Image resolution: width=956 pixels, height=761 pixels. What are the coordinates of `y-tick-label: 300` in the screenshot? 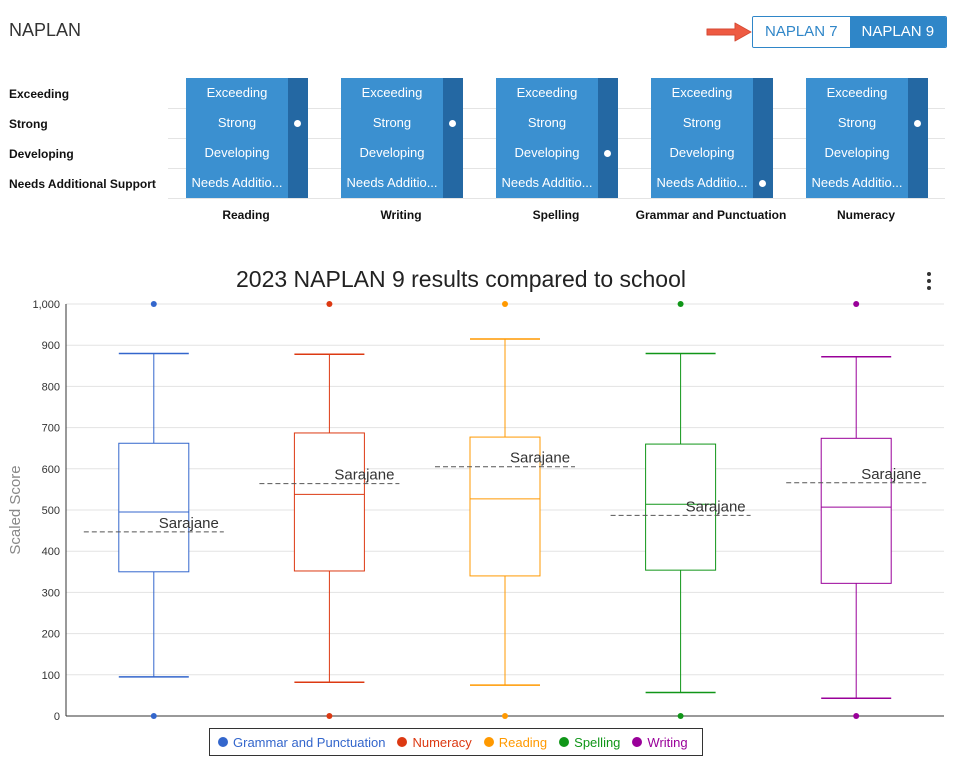 It's located at (51, 593).